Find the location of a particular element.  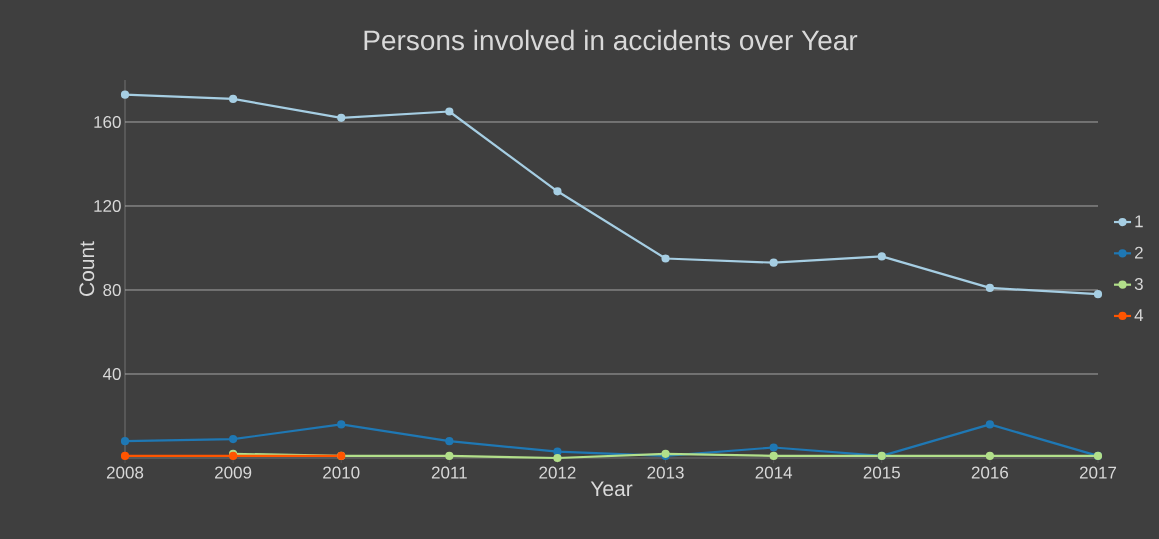

x-tick-label: 2008 is located at coordinates (125, 472).